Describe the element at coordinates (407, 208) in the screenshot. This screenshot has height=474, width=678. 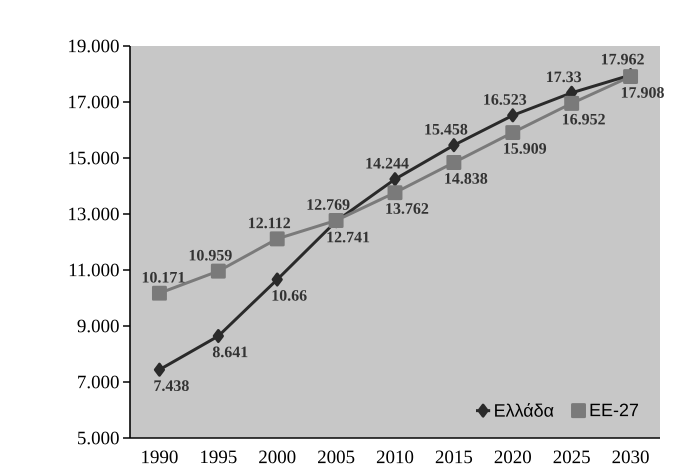
I see `data-label: 13.762` at that location.